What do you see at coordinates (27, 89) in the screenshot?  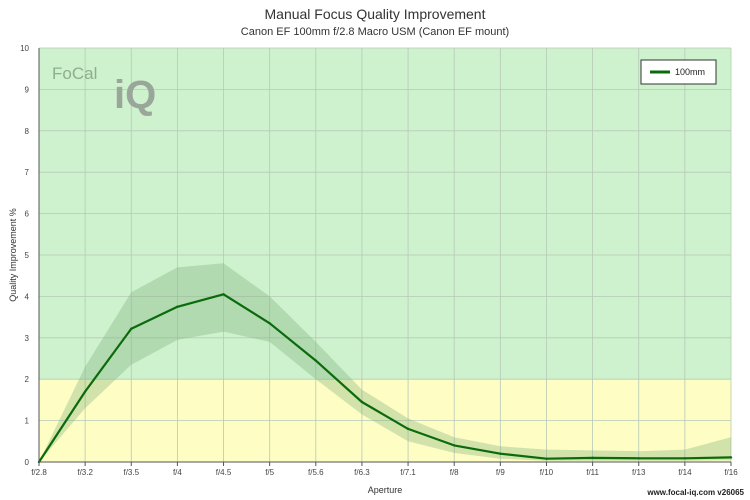 I see `y-tick-label: 9` at bounding box center [27, 89].